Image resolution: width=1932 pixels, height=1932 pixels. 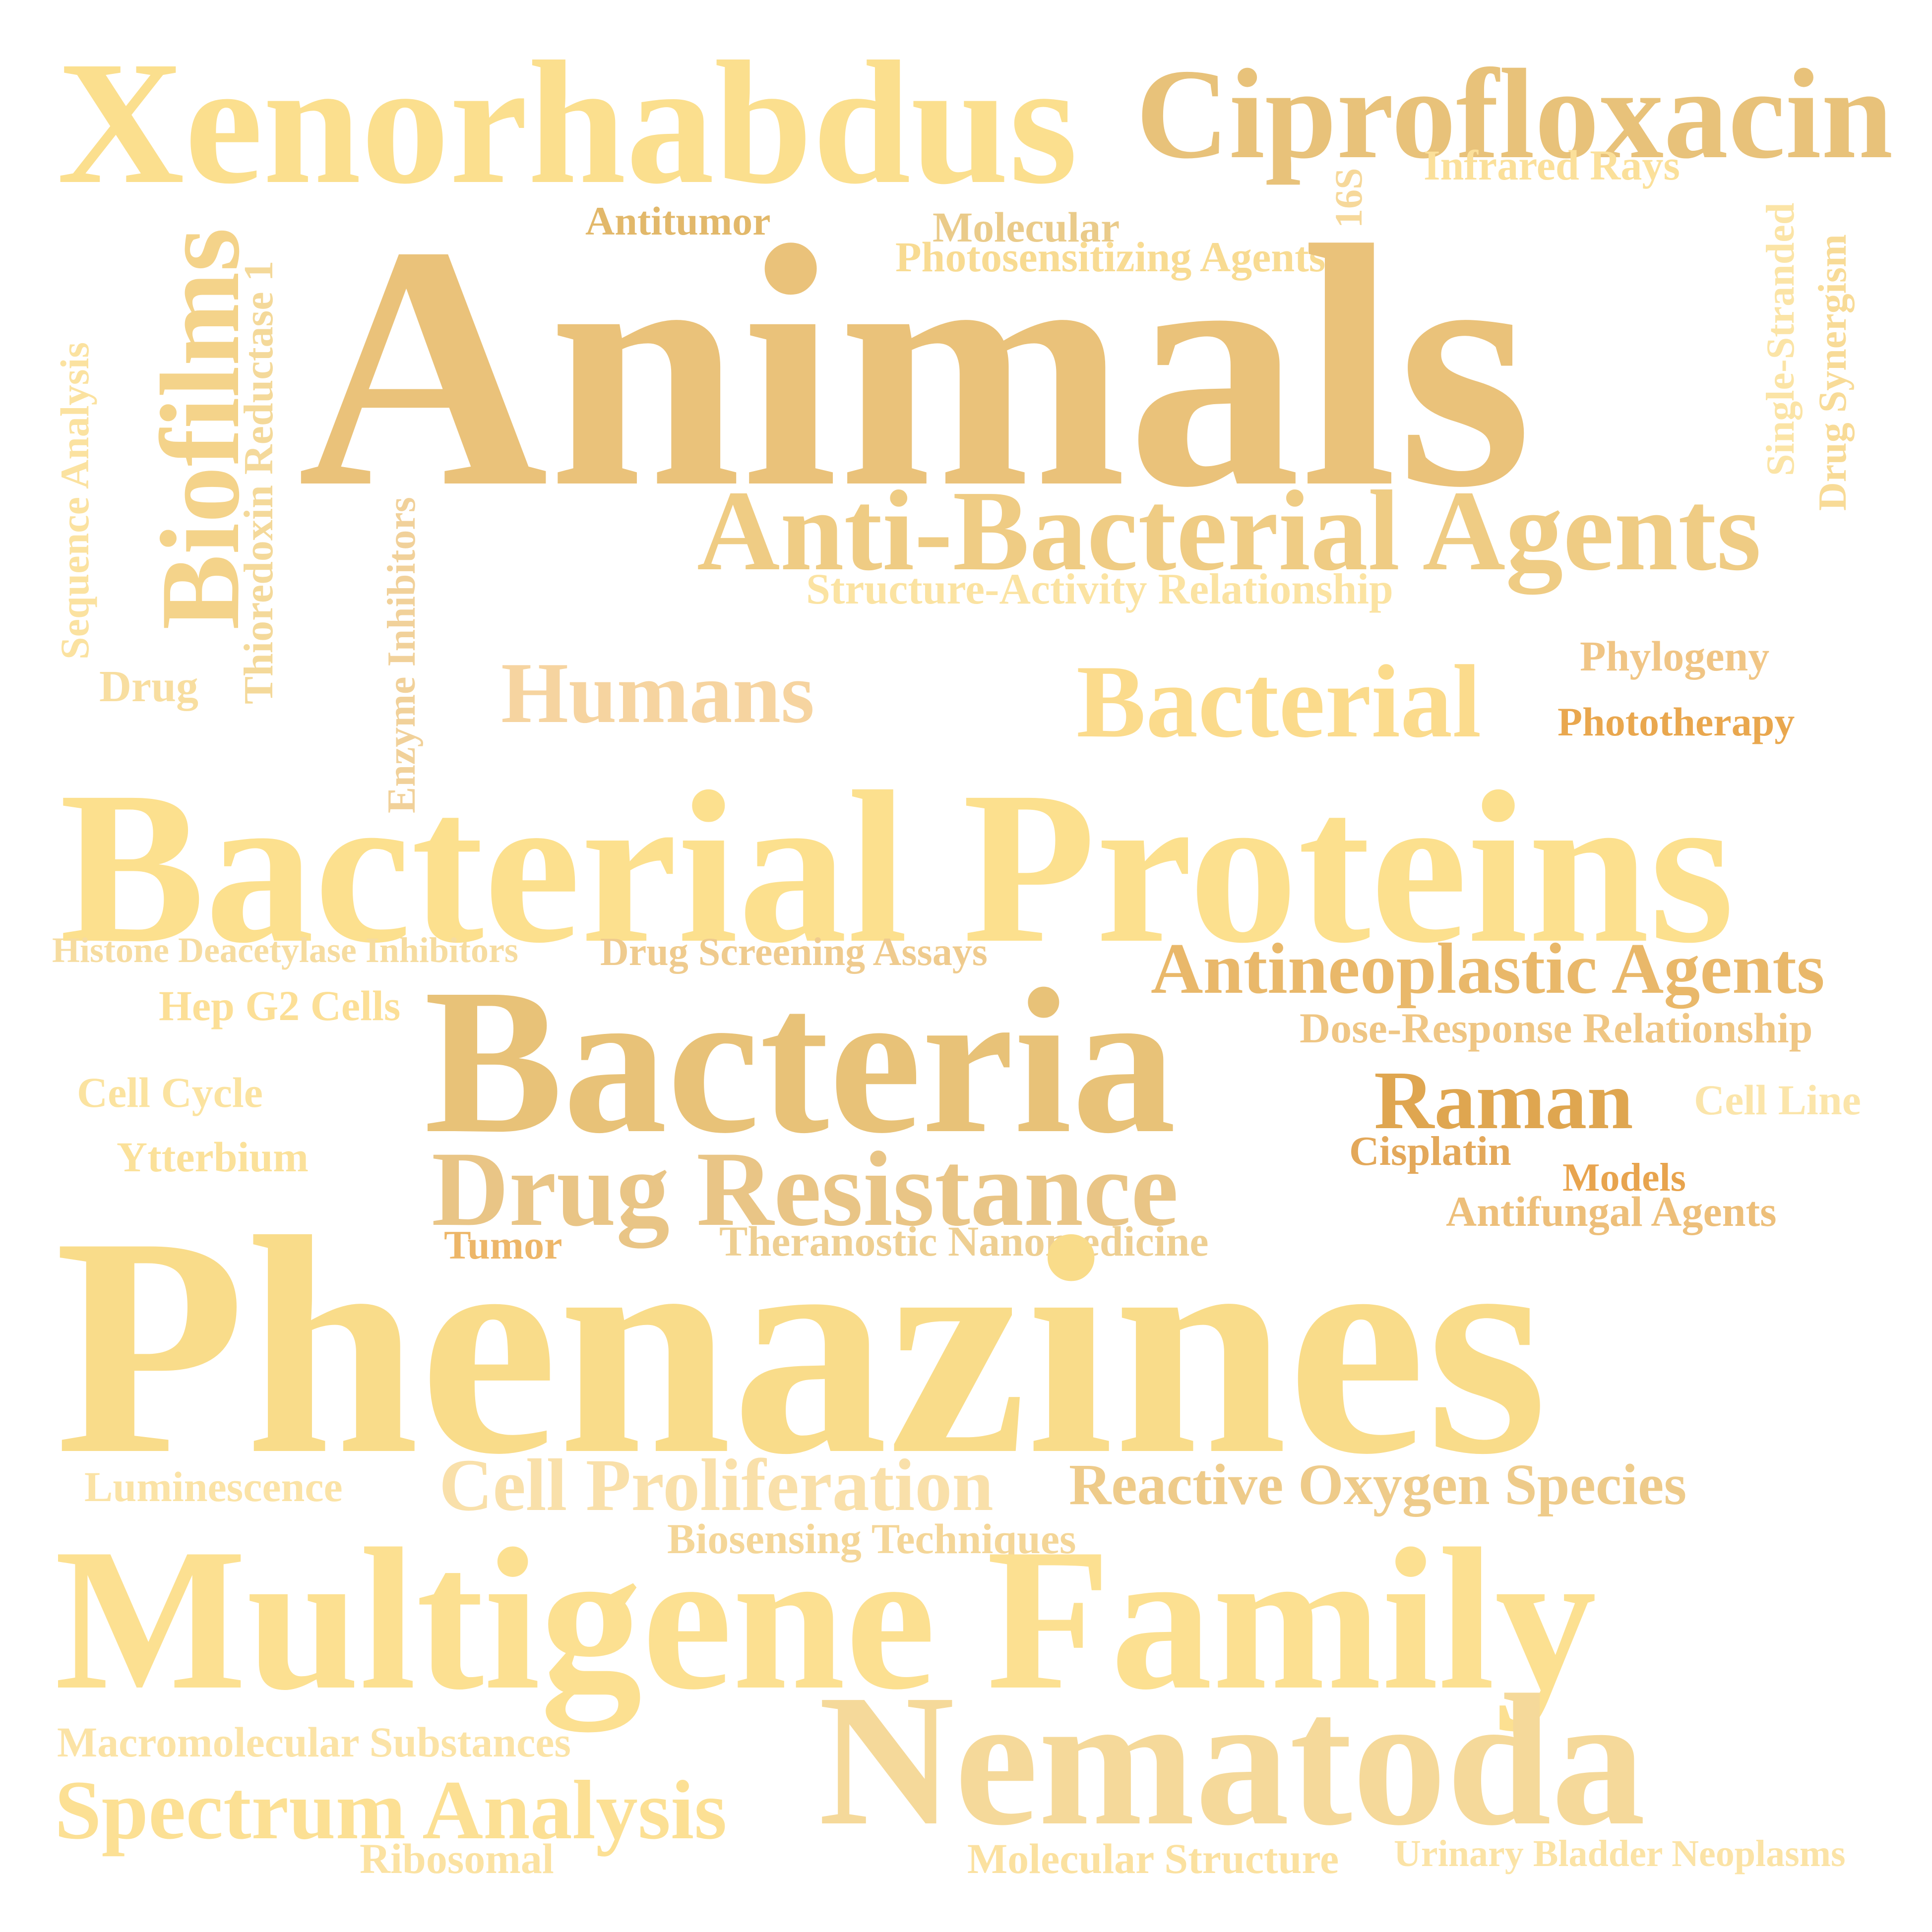 What do you see at coordinates (1514, 114) in the screenshot?
I see `word-ciprofloxacin: Ciprofloxacin` at bounding box center [1514, 114].